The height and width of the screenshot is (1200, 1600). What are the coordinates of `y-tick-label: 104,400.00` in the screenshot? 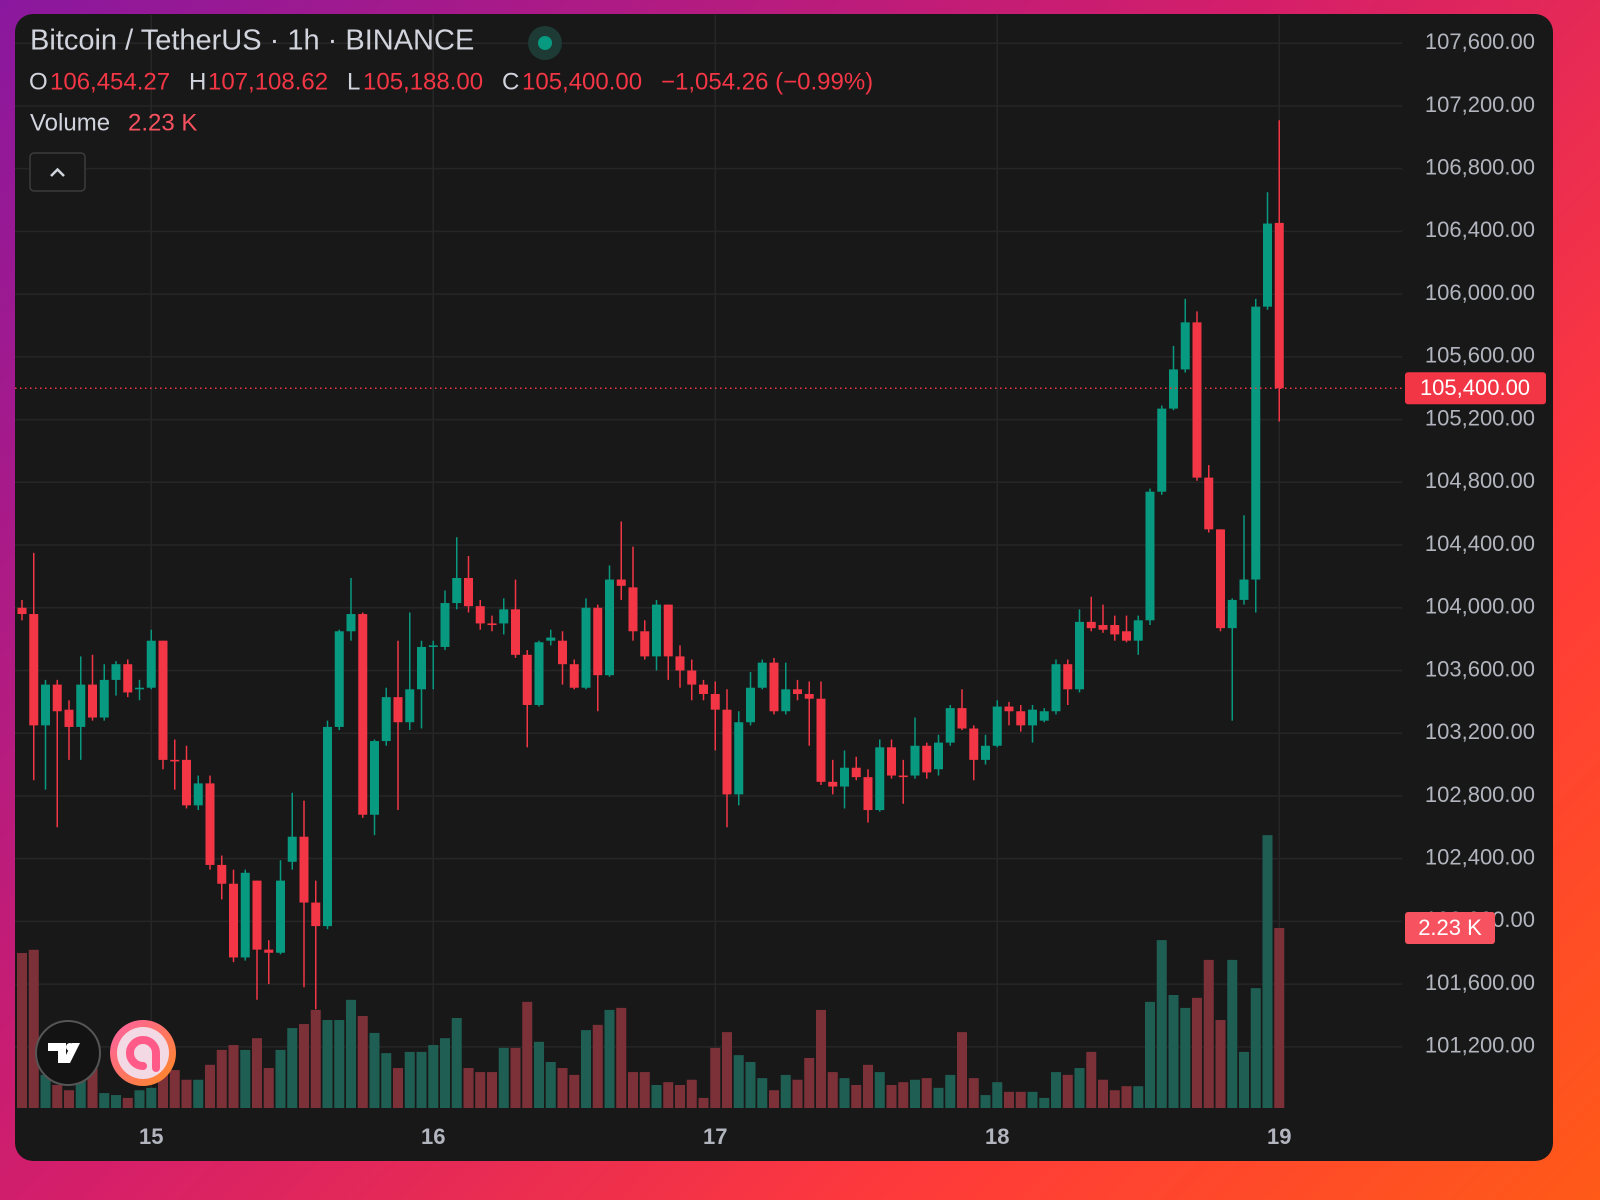 It's located at (1480, 543).